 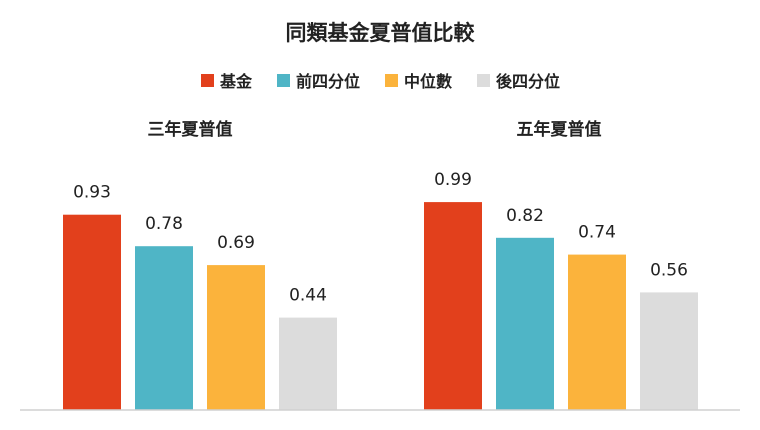 I want to click on data-label: 0.78, so click(x=164, y=224).